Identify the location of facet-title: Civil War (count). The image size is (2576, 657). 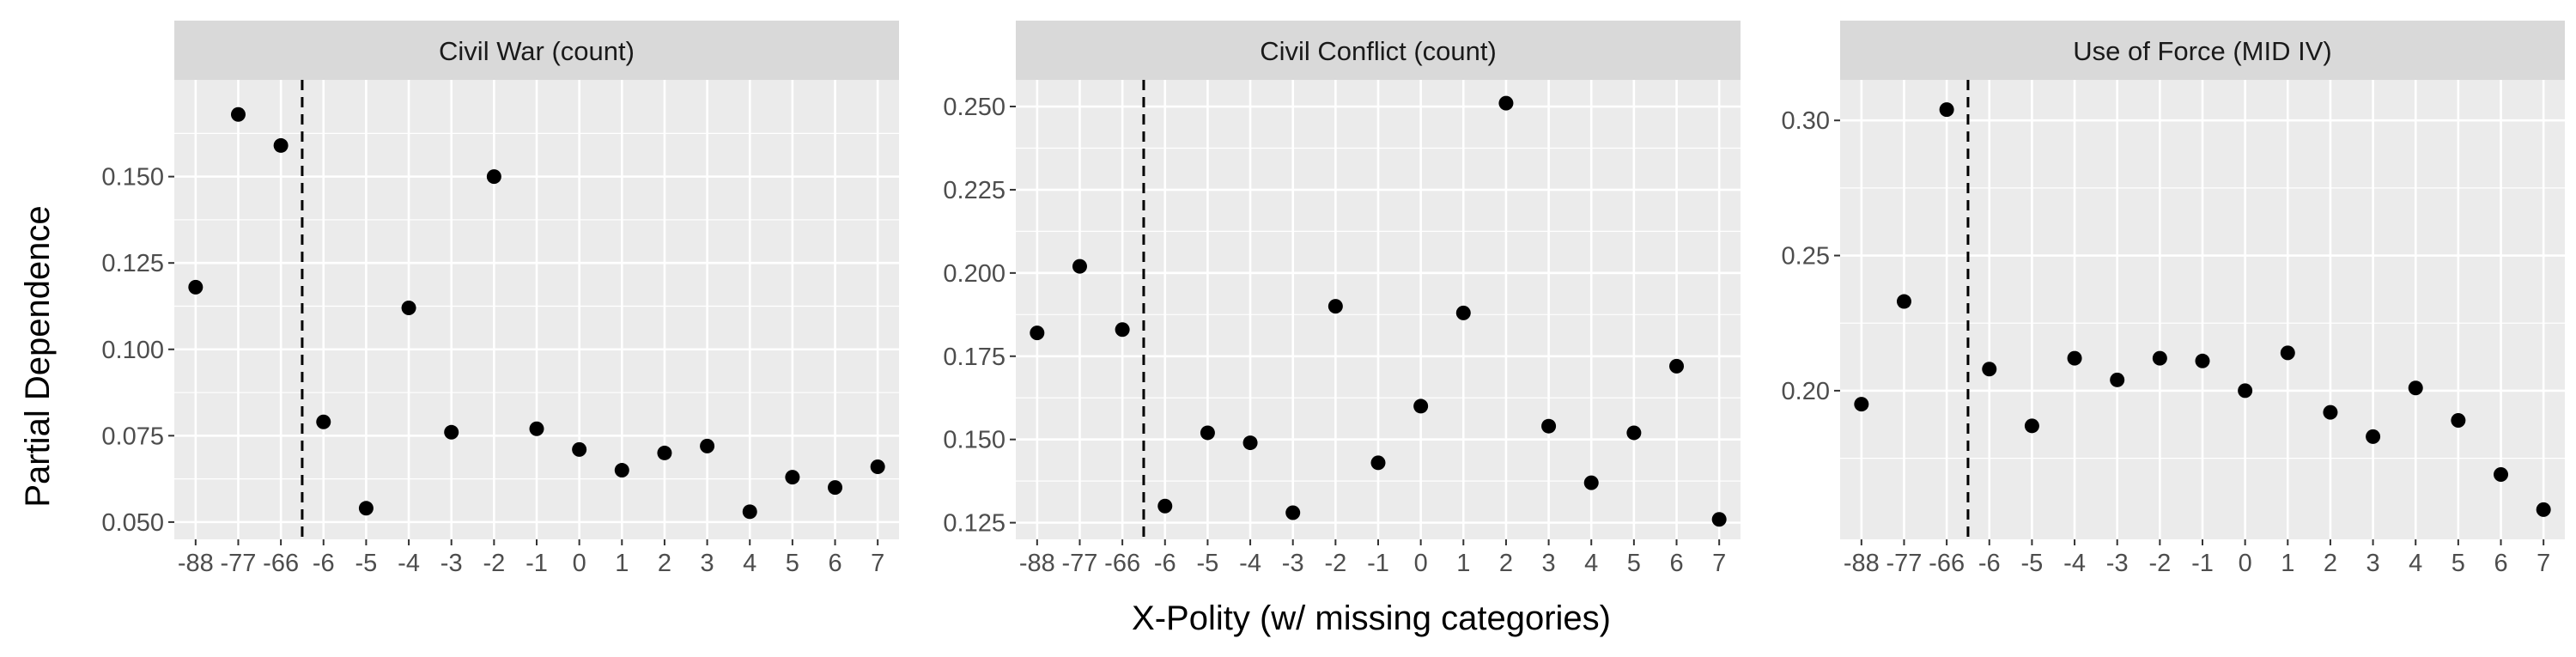
(537, 51).